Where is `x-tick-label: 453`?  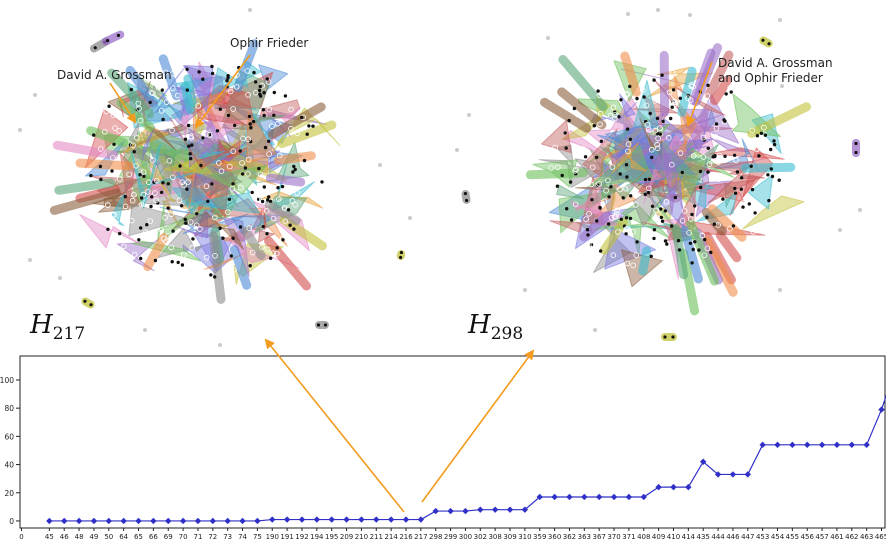 x-tick-label: 453 is located at coordinates (762, 537).